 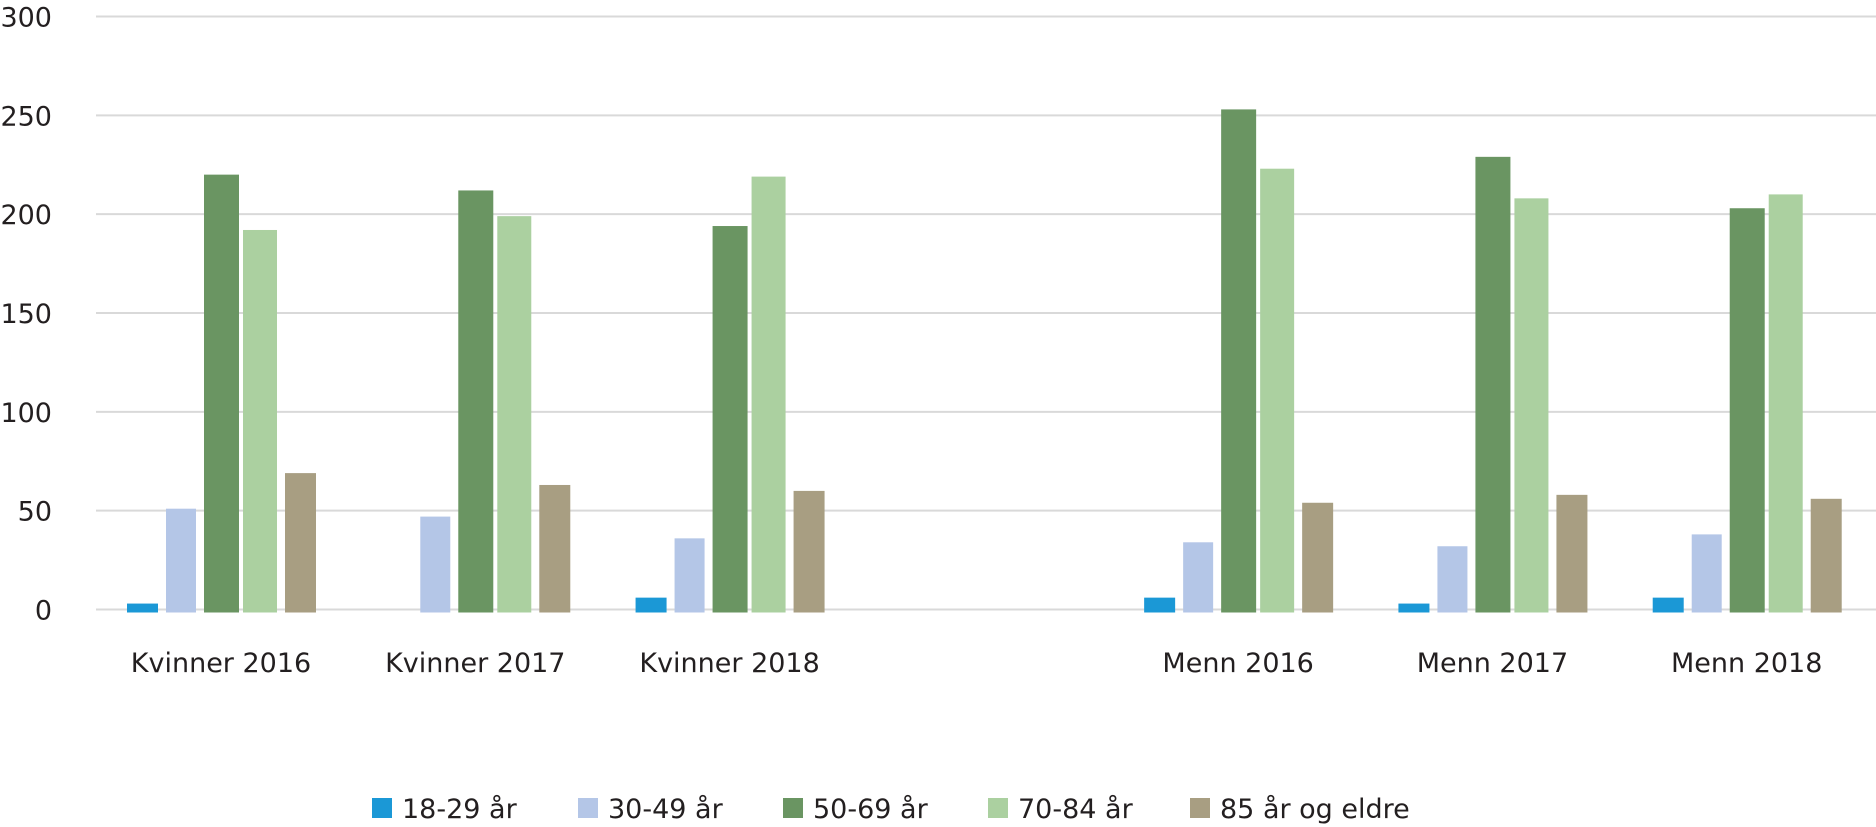 I want to click on bar-70-84-r-menn-2017, so click(x=1531, y=405).